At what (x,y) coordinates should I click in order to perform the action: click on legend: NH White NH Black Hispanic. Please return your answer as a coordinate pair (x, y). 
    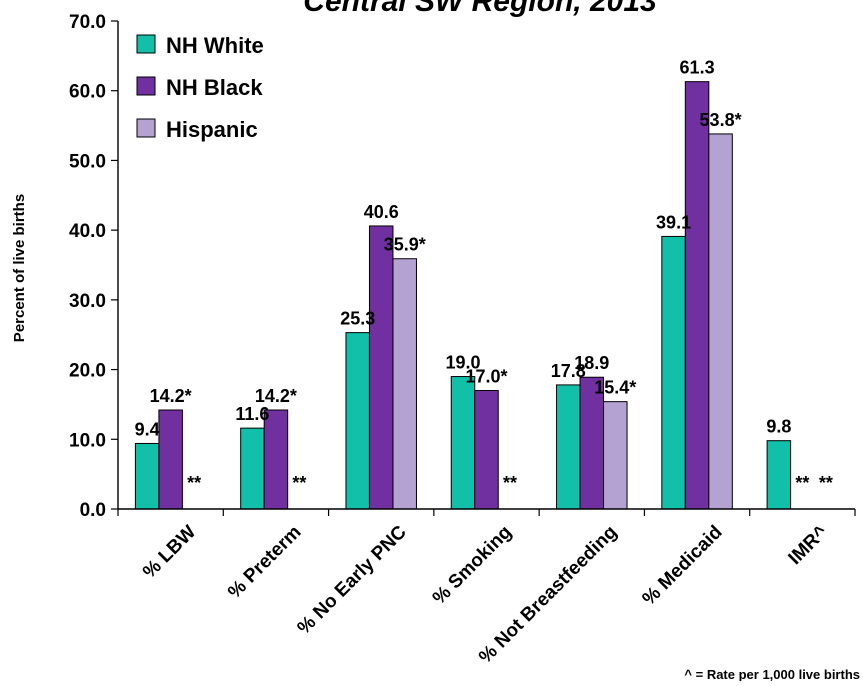
    Looking at the image, I should click on (200, 87).